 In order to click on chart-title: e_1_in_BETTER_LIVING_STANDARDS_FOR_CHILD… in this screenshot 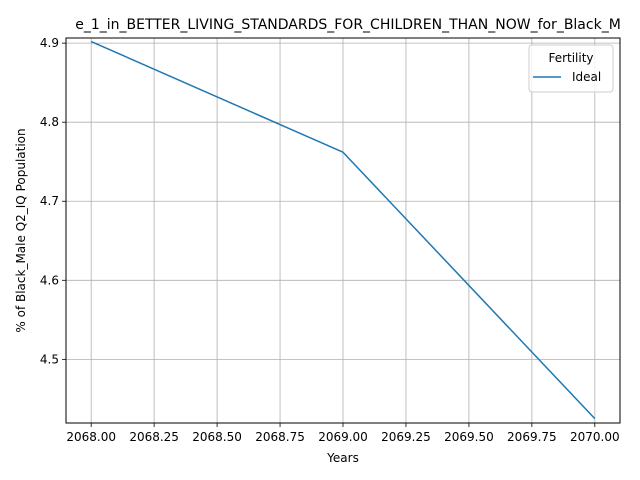, I will do `click(348, 25)`.